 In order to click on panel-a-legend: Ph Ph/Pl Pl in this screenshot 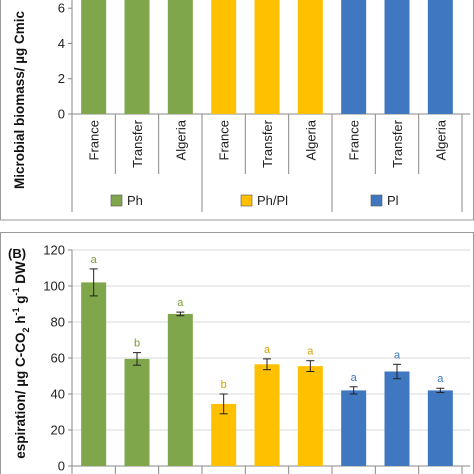, I will do `click(254, 200)`.